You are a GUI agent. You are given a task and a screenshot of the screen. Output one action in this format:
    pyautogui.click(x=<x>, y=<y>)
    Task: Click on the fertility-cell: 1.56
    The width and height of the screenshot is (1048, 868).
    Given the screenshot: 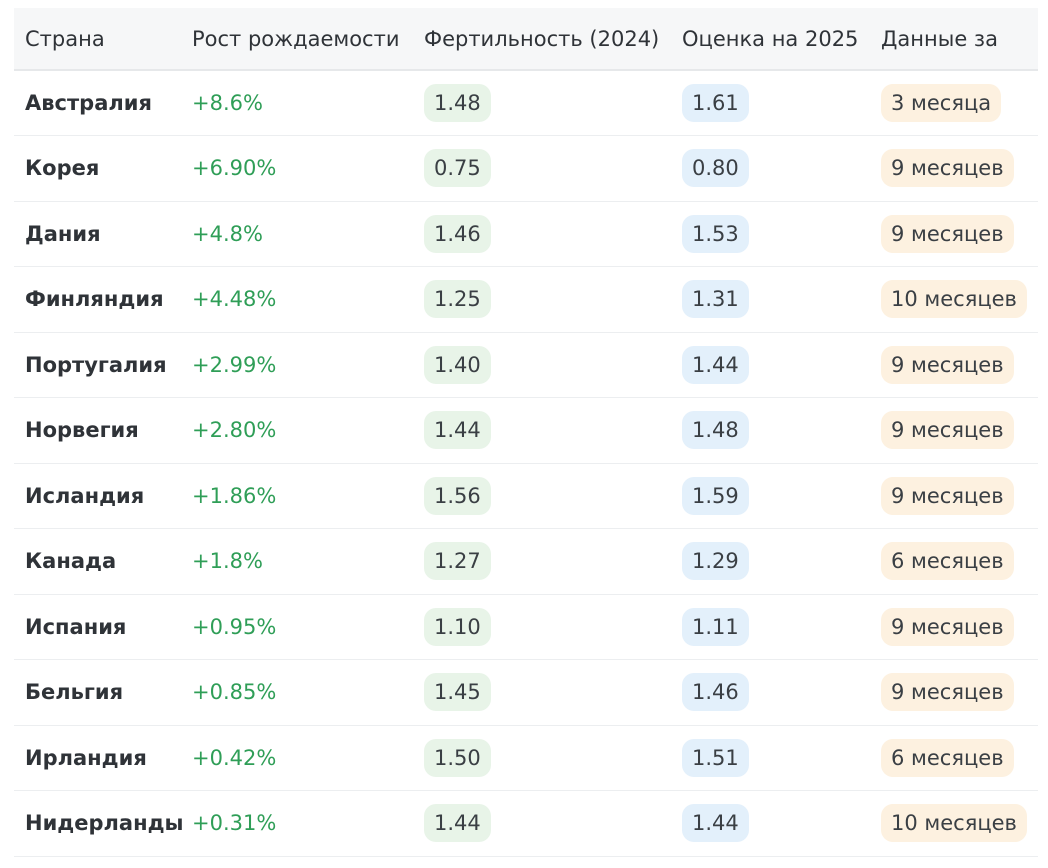 What is the action you would take?
    pyautogui.click(x=542, y=496)
    